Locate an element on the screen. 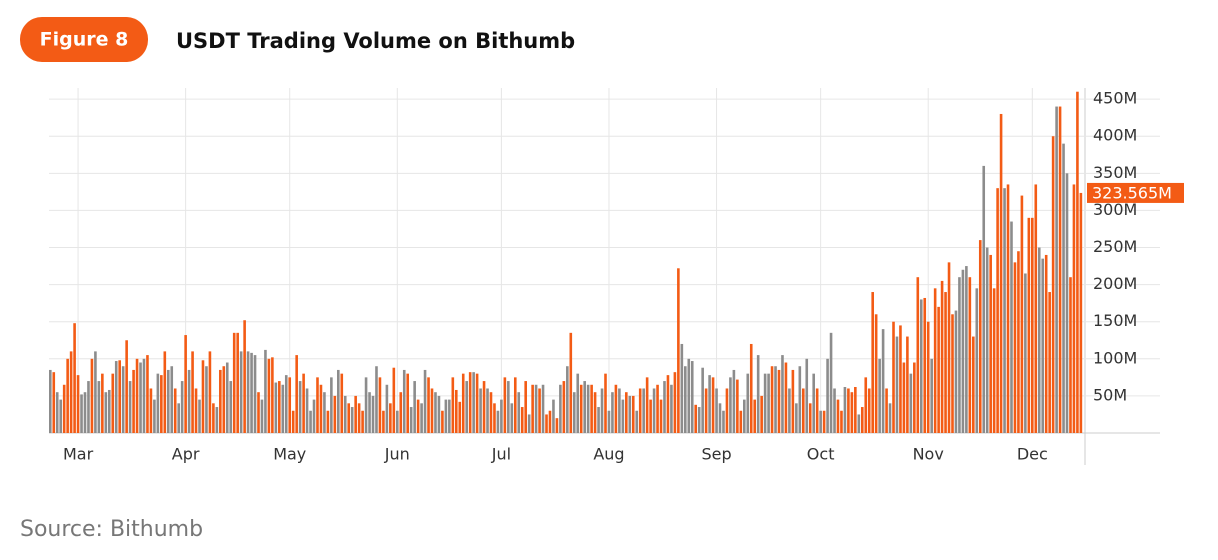 This screenshot has height=560, width=1218. x-tick-label: Dec is located at coordinates (1032, 454).